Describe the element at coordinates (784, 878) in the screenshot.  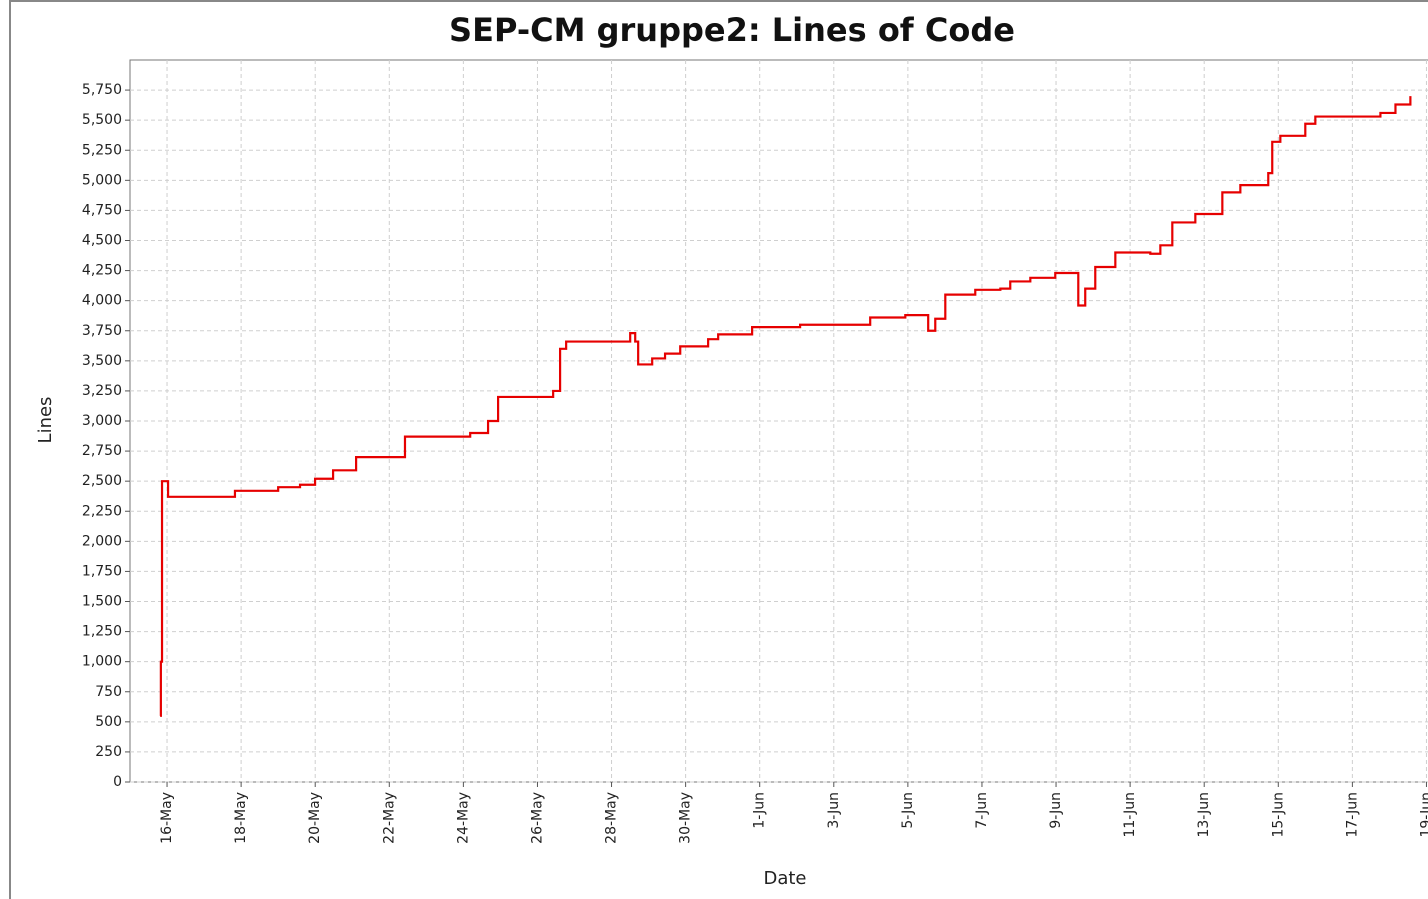
I see `x-axis-title: Date` at that location.